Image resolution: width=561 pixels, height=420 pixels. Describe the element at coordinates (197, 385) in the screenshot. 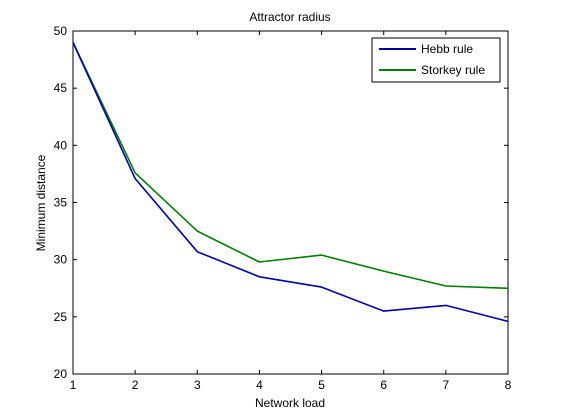

I see `x-tick-label: 3` at that location.